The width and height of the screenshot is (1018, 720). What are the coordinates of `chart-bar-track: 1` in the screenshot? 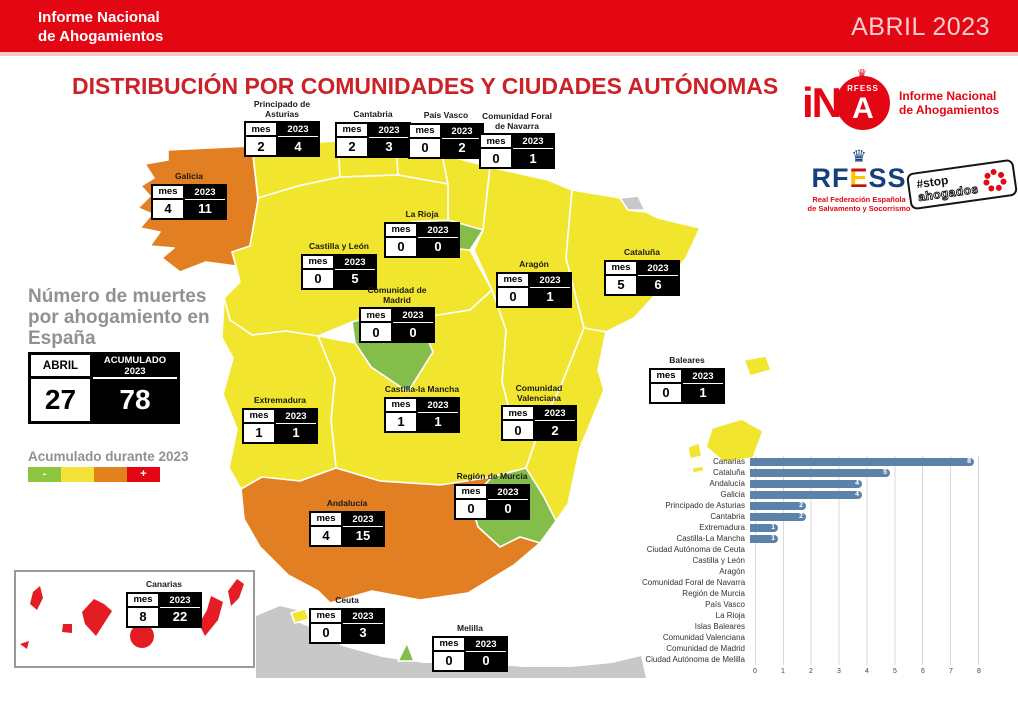 It's located at (862, 538).